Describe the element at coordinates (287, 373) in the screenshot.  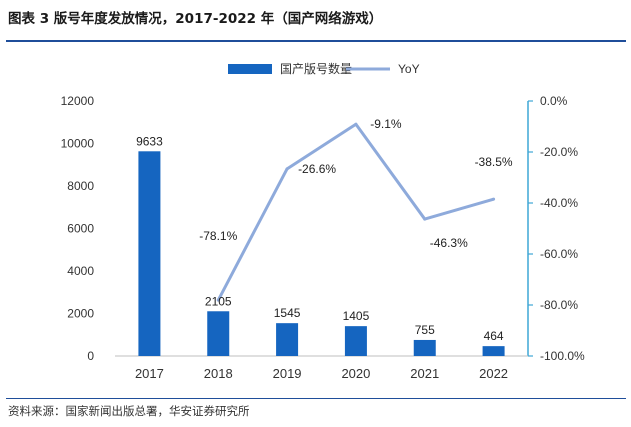
I see `x-tick-label: 2019` at that location.